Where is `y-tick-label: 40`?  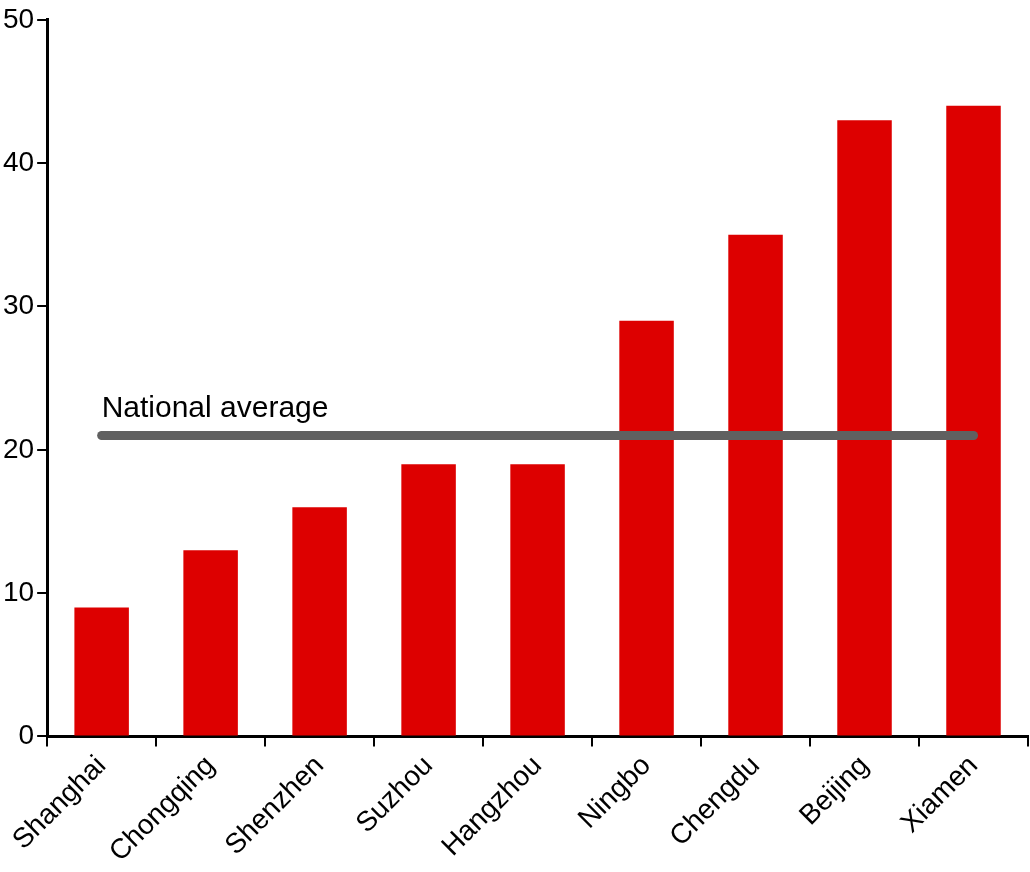 y-tick-label: 40 is located at coordinates (18, 161).